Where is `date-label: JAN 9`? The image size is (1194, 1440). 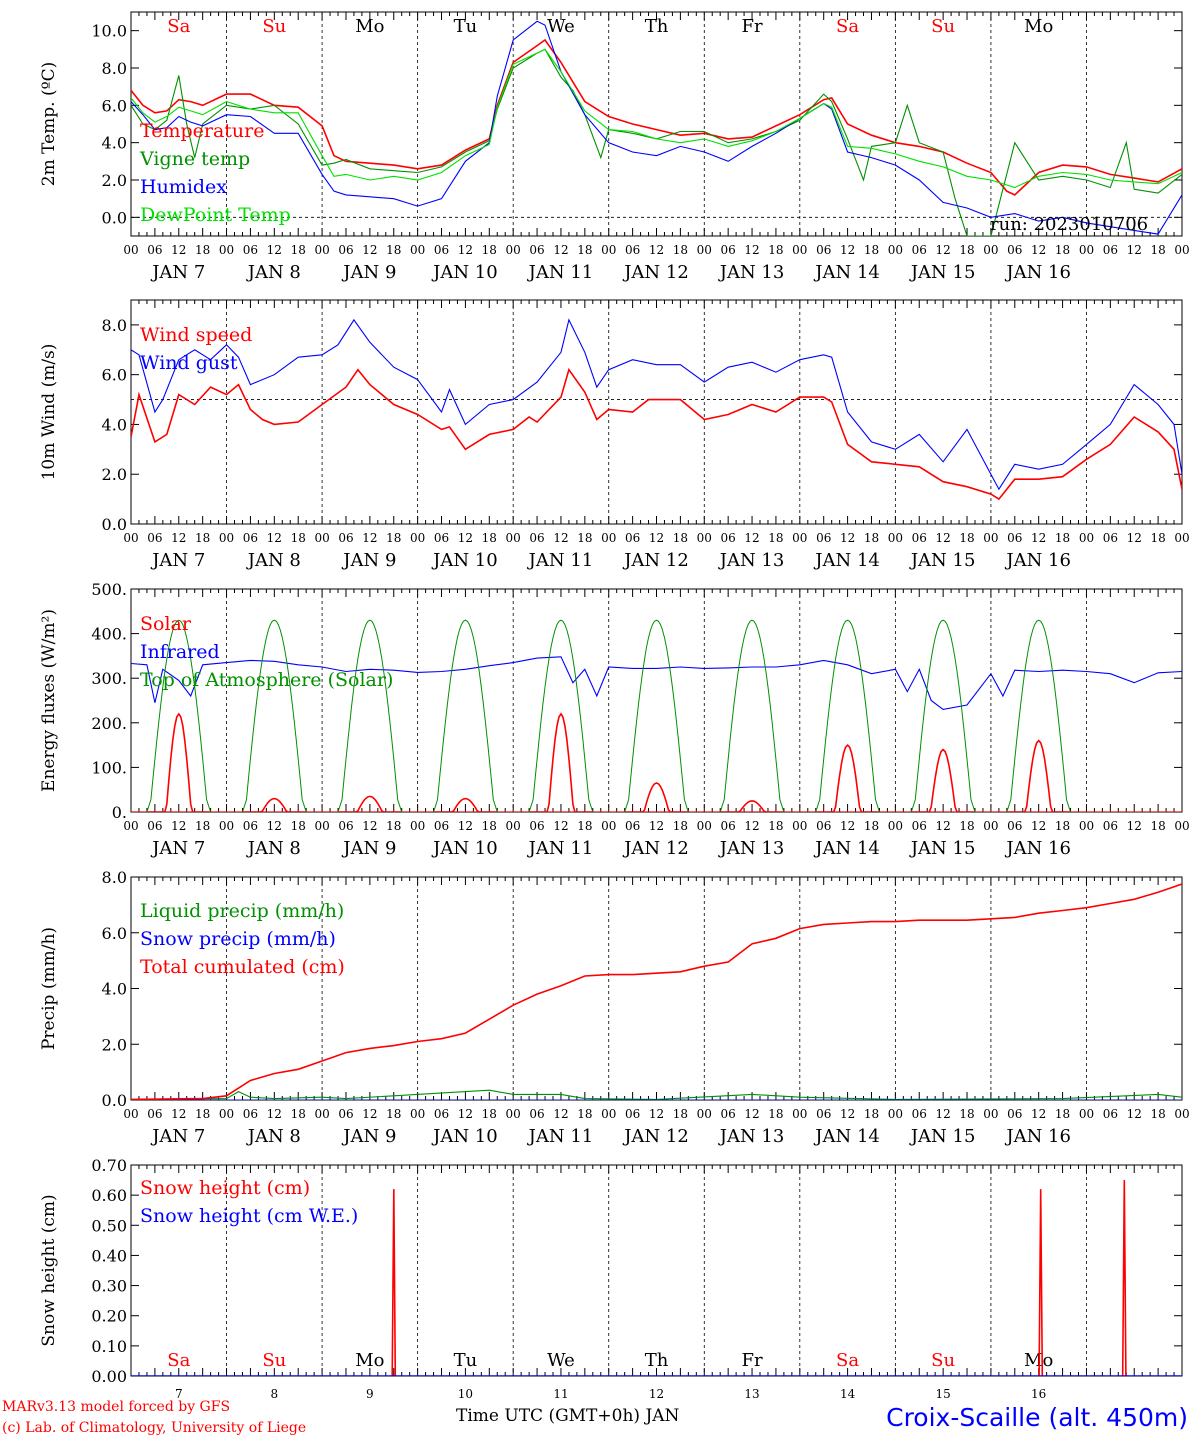 date-label: JAN 9 is located at coordinates (368, 848).